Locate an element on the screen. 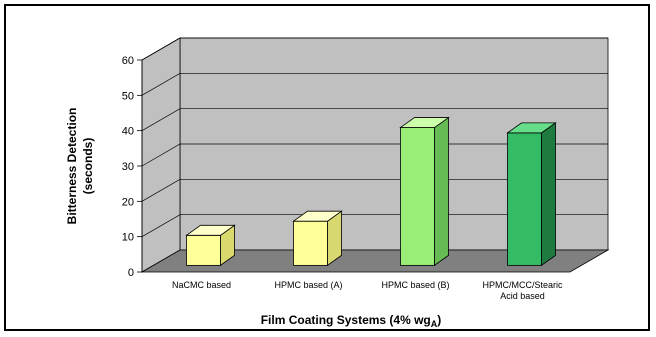 The width and height of the screenshot is (656, 337). y-tick-label: 40 is located at coordinates (128, 132).